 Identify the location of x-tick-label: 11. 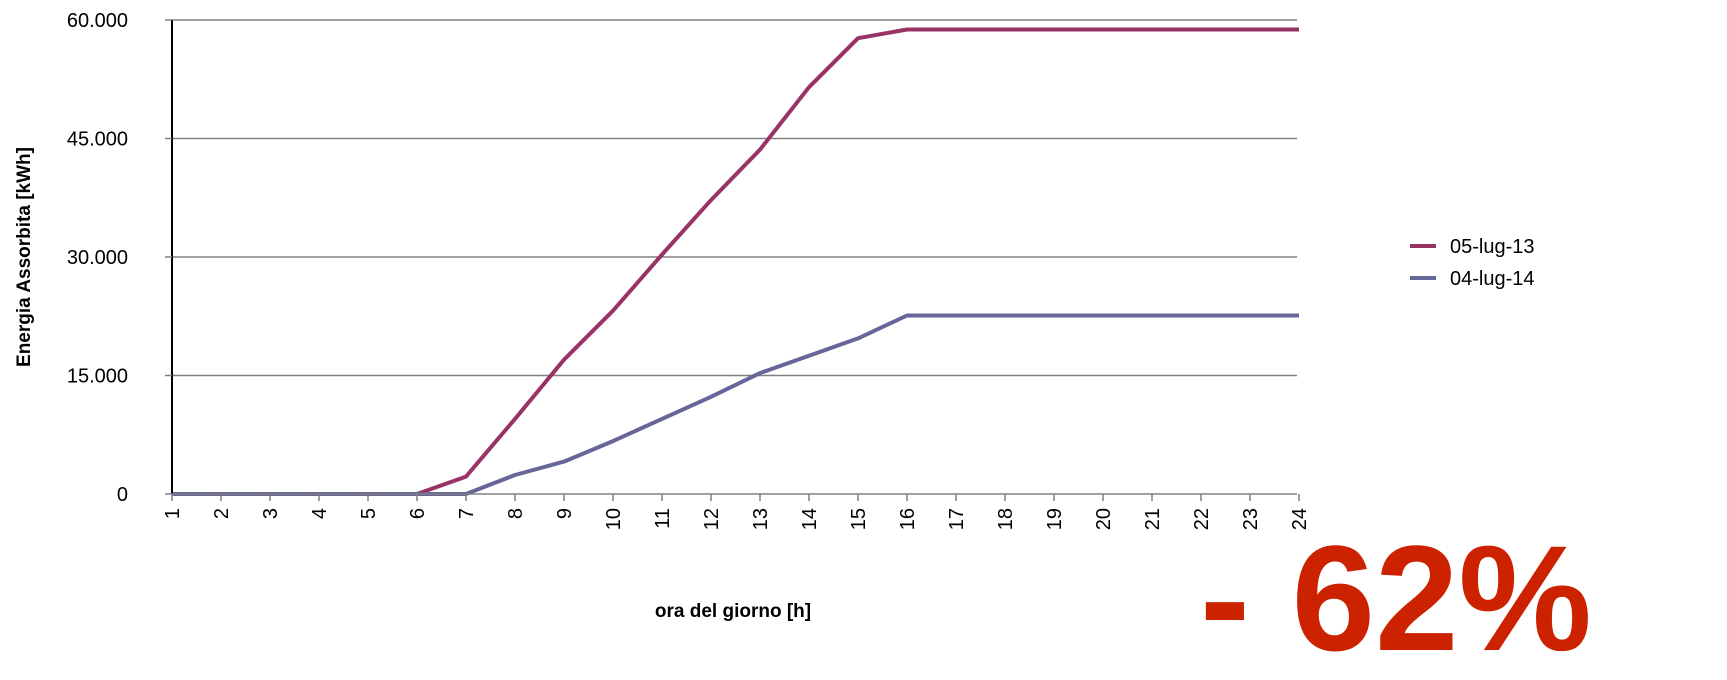
(663, 518).